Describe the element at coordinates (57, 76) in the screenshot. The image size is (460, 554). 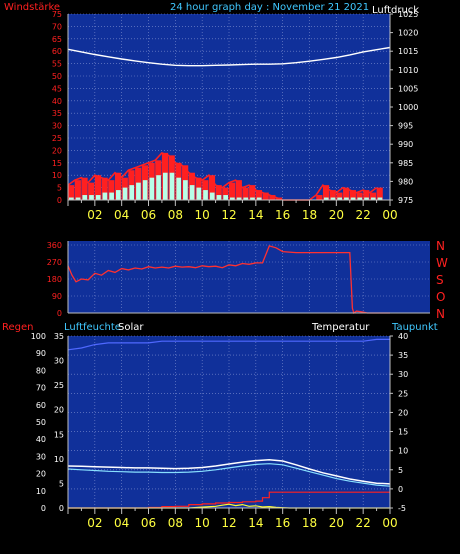
I see `wind-tick-label: 50` at that location.